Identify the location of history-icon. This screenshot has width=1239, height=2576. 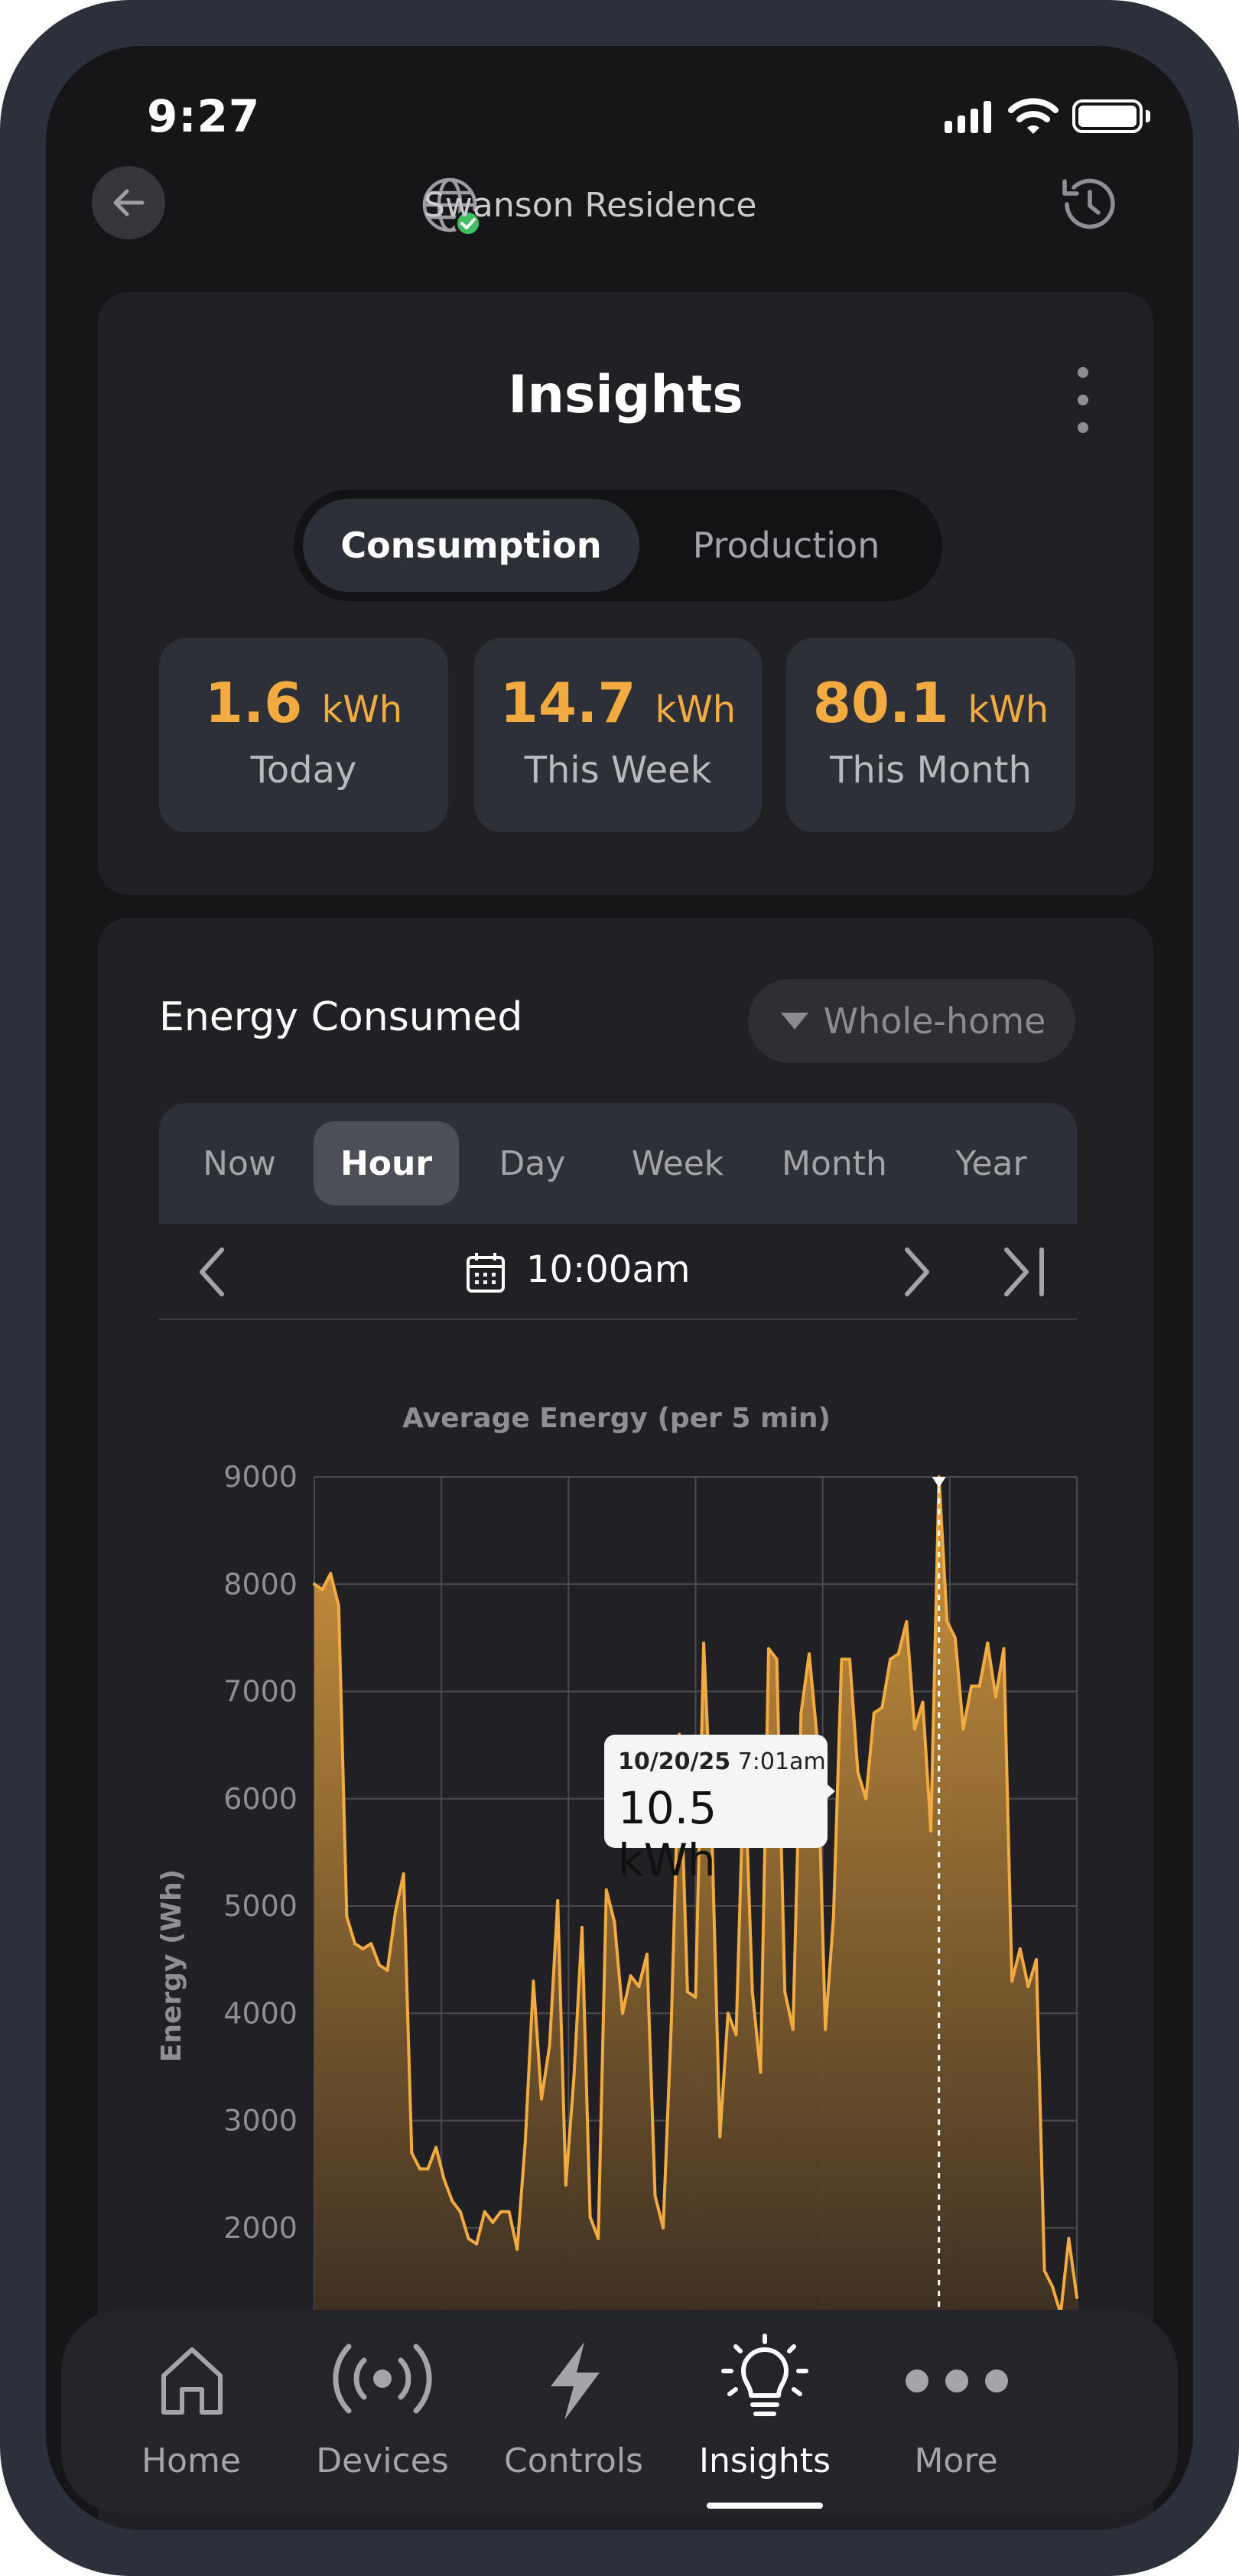
(1087, 204).